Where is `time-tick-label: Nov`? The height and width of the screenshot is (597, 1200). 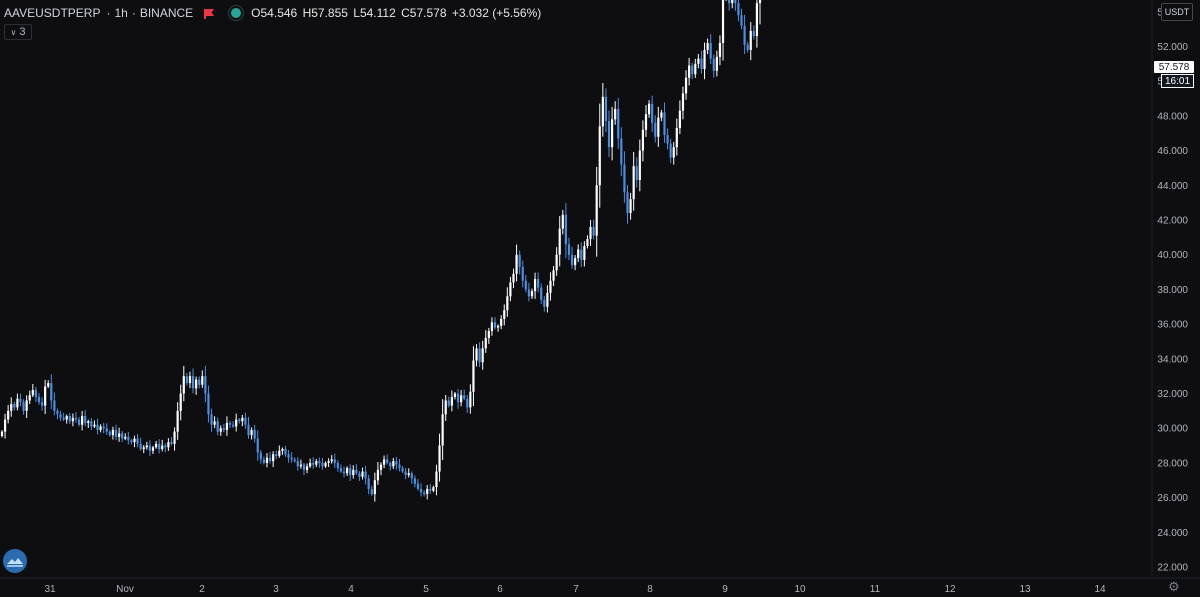
time-tick-label: Nov is located at coordinates (125, 589).